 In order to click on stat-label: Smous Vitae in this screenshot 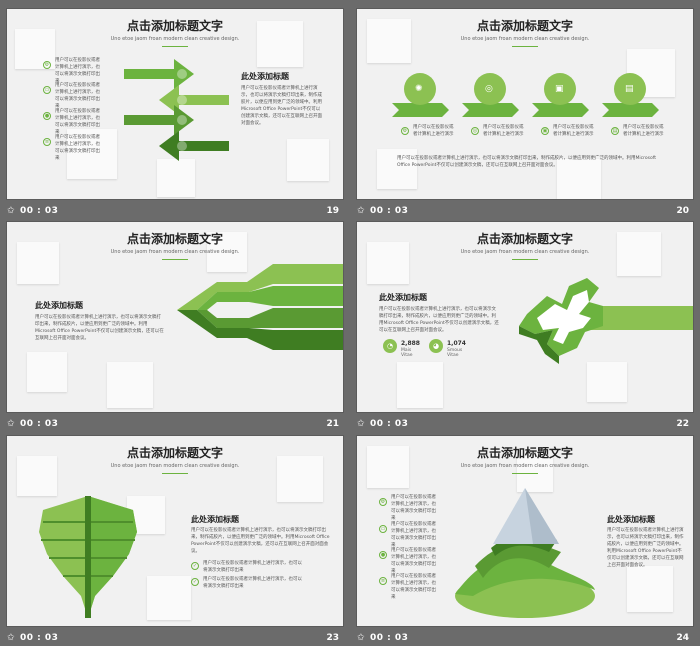, I will do `click(455, 353)`.